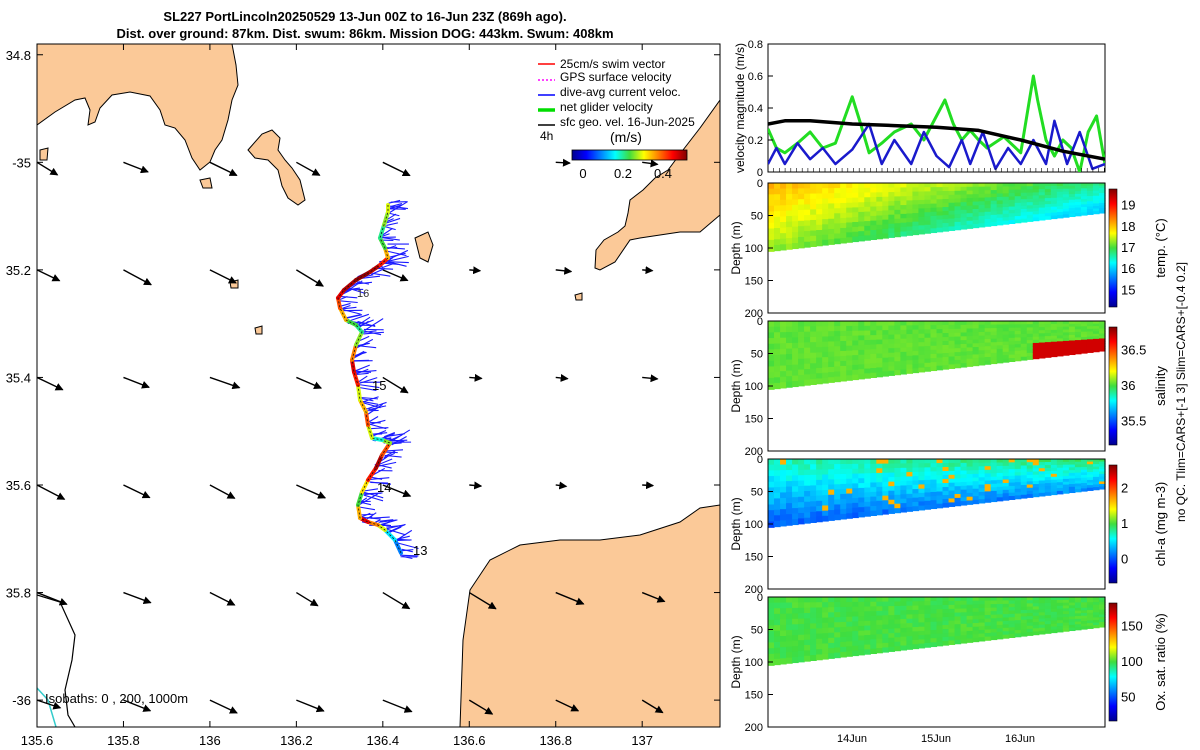 This screenshot has height=750, width=1200. Describe the element at coordinates (642, 740) in the screenshot. I see `map-x-tick-label: 137` at that location.